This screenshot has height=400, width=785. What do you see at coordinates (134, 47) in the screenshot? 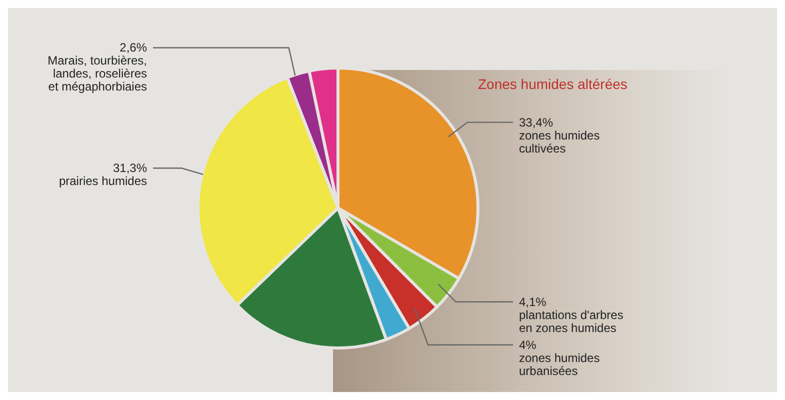
I see `data-label: 2,6%` at bounding box center [134, 47].